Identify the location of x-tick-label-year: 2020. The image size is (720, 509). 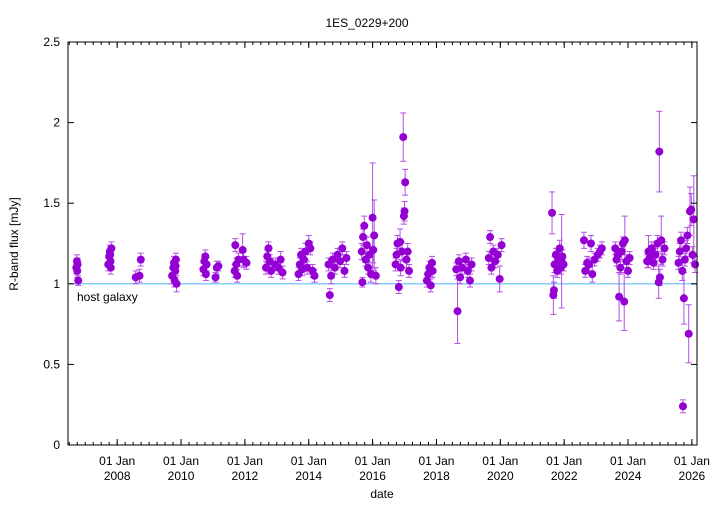
(500, 476).